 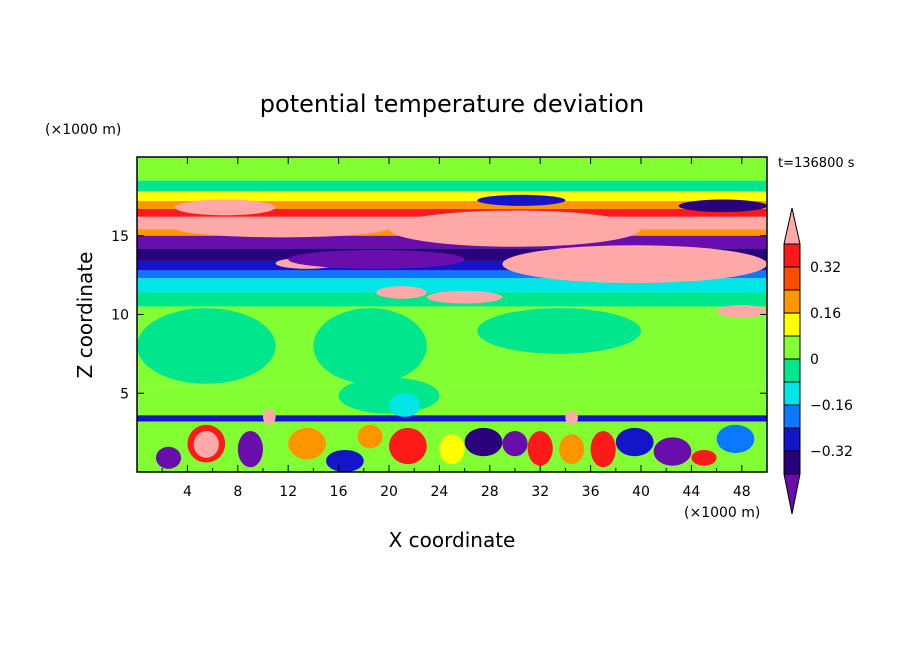 I want to click on chart-title: potential temperature deviation, so click(x=452, y=104).